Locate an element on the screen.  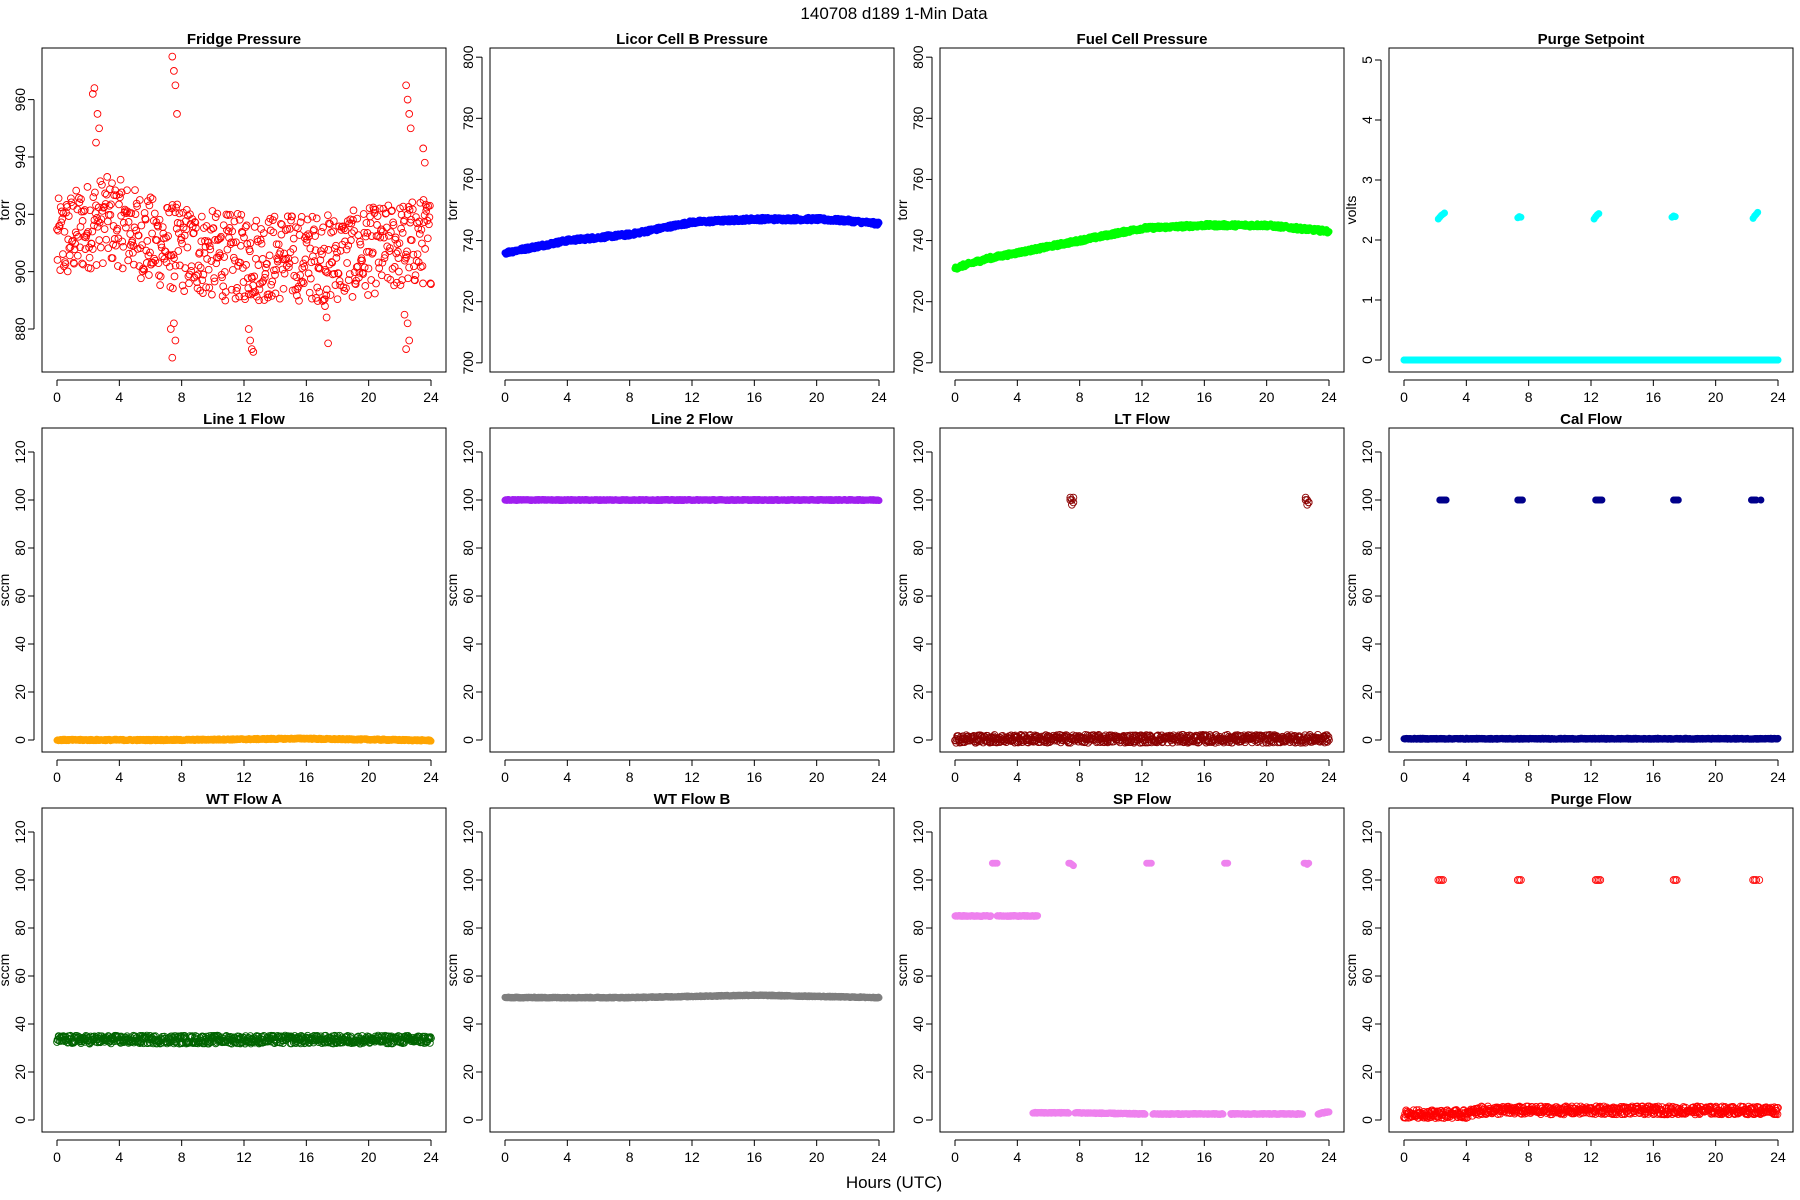
y-tick-label: 760 is located at coordinates (918, 180).